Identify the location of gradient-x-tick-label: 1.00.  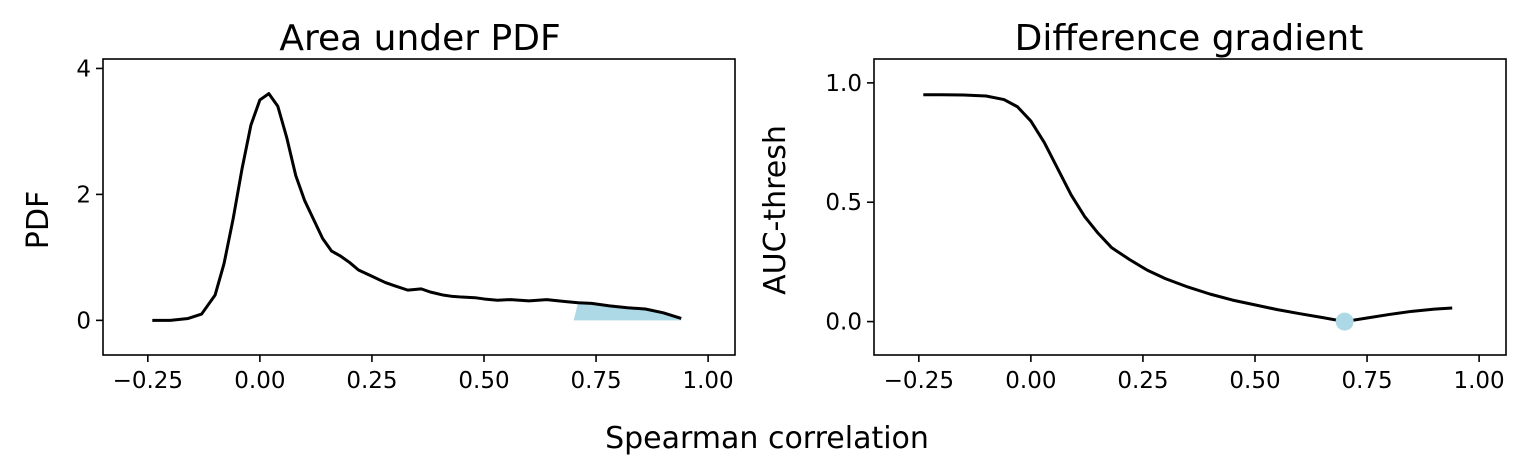
(1478, 381).